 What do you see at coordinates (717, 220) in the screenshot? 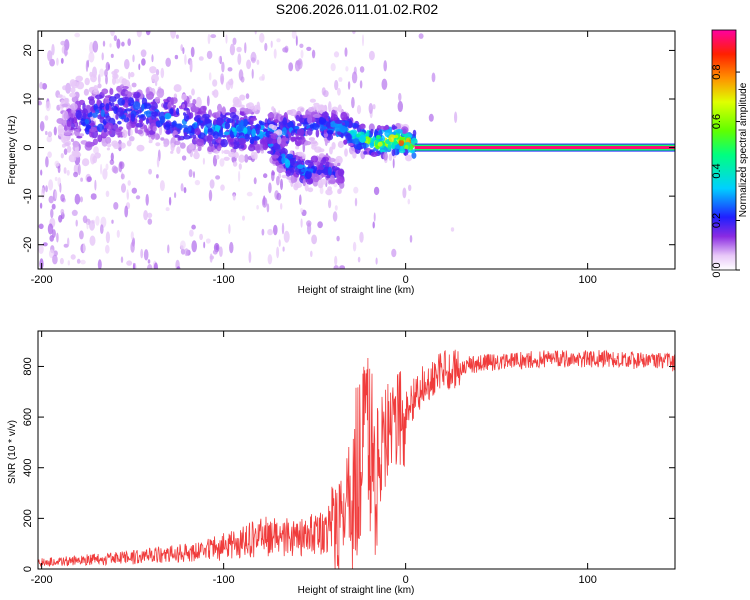
I see `colorbar-tick-label: 0.2` at bounding box center [717, 220].